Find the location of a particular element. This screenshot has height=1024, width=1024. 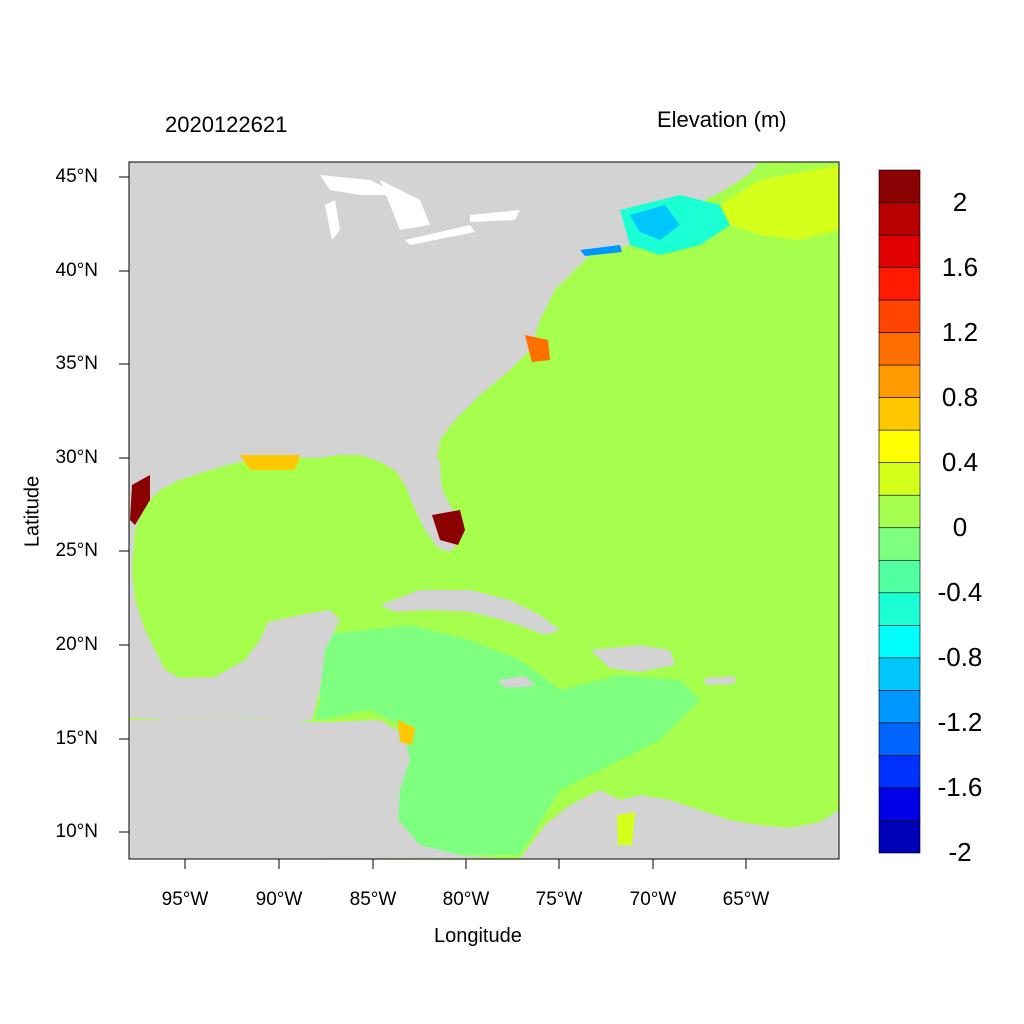

lon-tick-65: 65°W is located at coordinates (746, 899).